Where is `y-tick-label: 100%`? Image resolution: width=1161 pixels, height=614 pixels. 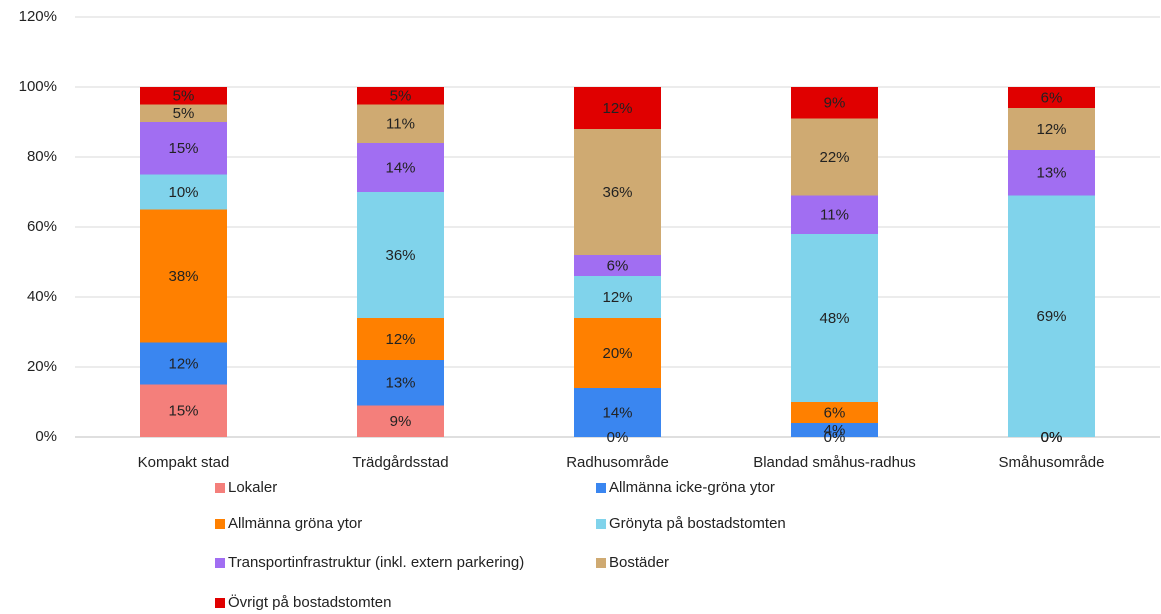
y-tick-label: 100% is located at coordinates (38, 86).